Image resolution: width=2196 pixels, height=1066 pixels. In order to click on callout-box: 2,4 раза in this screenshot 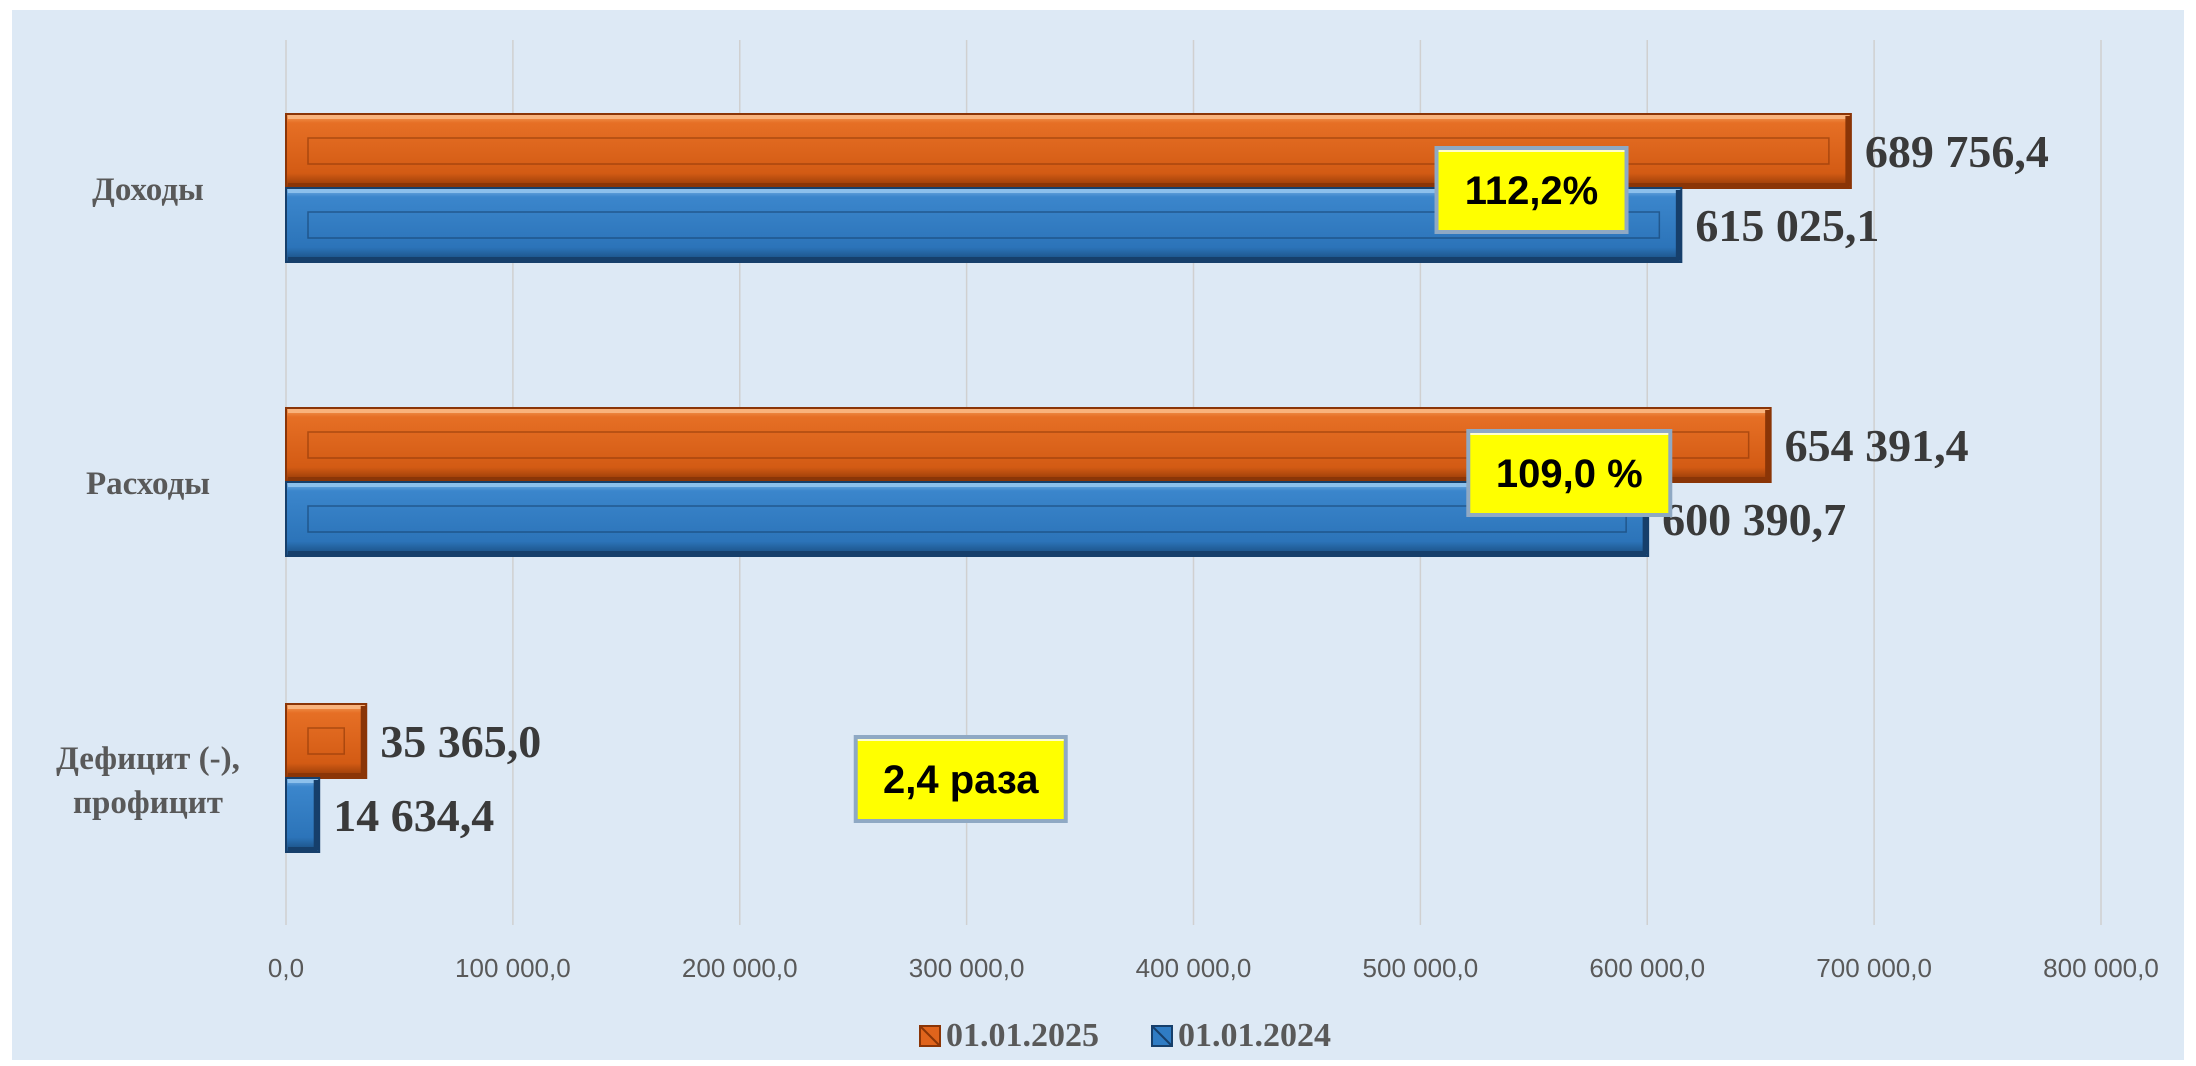, I will do `click(960, 779)`.